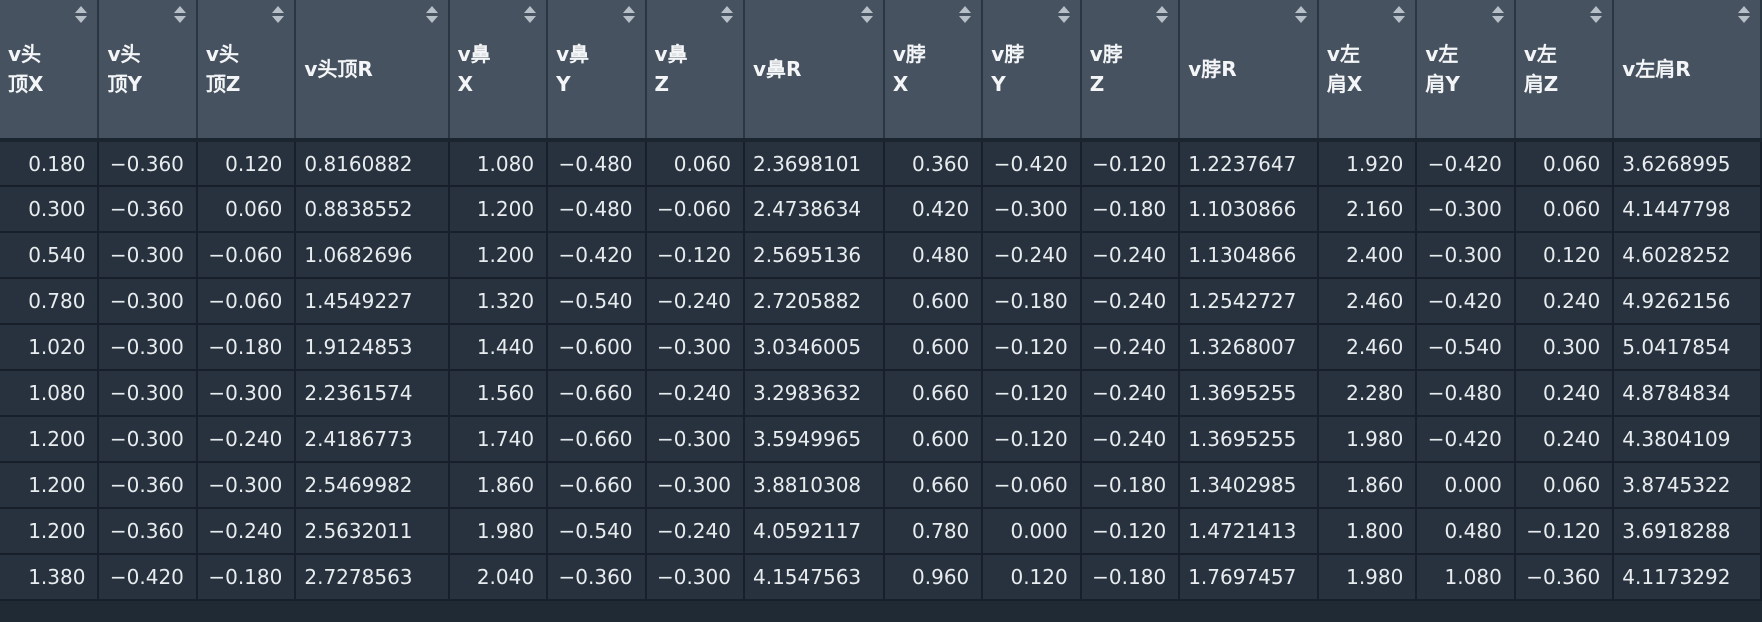 The height and width of the screenshot is (622, 1762). I want to click on table-cell: 0.780, so click(50, 301).